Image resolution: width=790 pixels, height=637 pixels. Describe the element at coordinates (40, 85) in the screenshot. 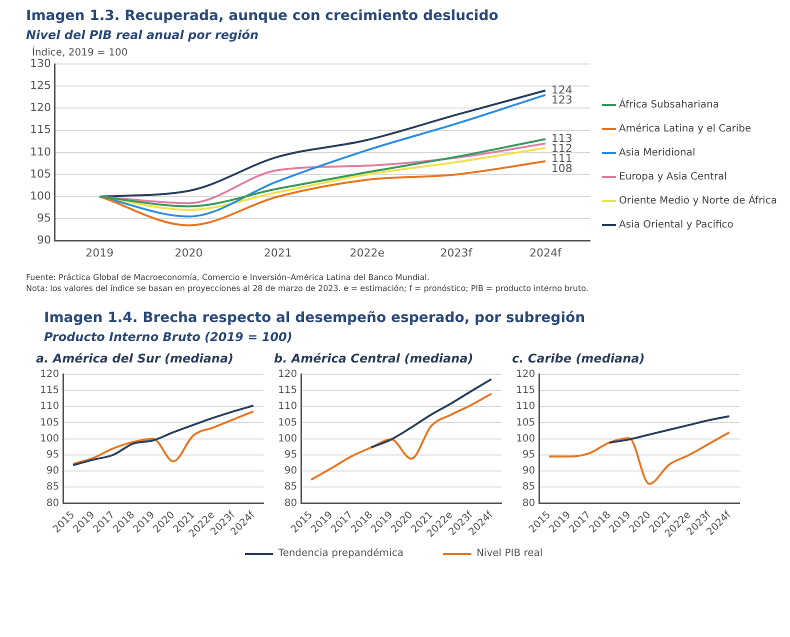

I see `y-tick-label: 125` at that location.